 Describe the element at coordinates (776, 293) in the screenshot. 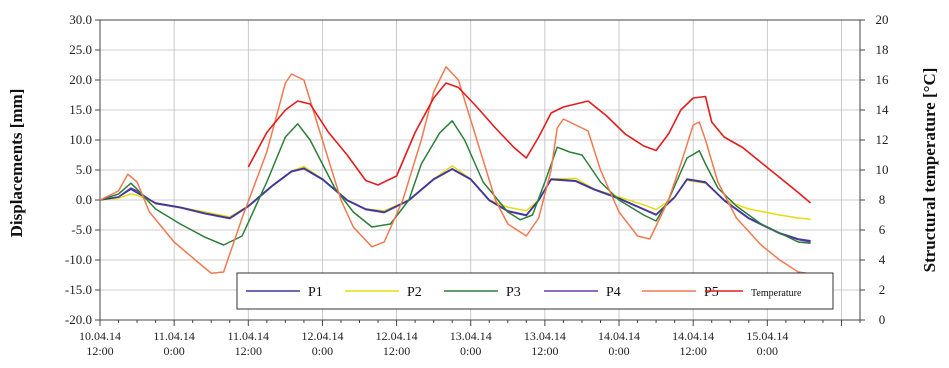

I see `legend-label-temperature: Temperature` at that location.